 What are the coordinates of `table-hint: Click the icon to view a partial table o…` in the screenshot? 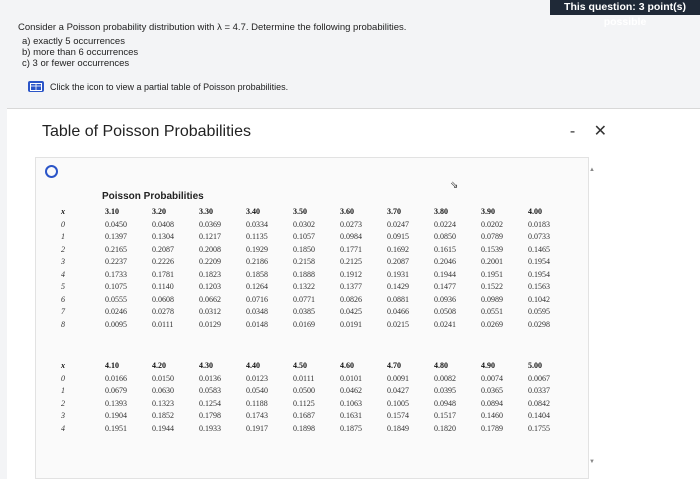 It's located at (158, 86).